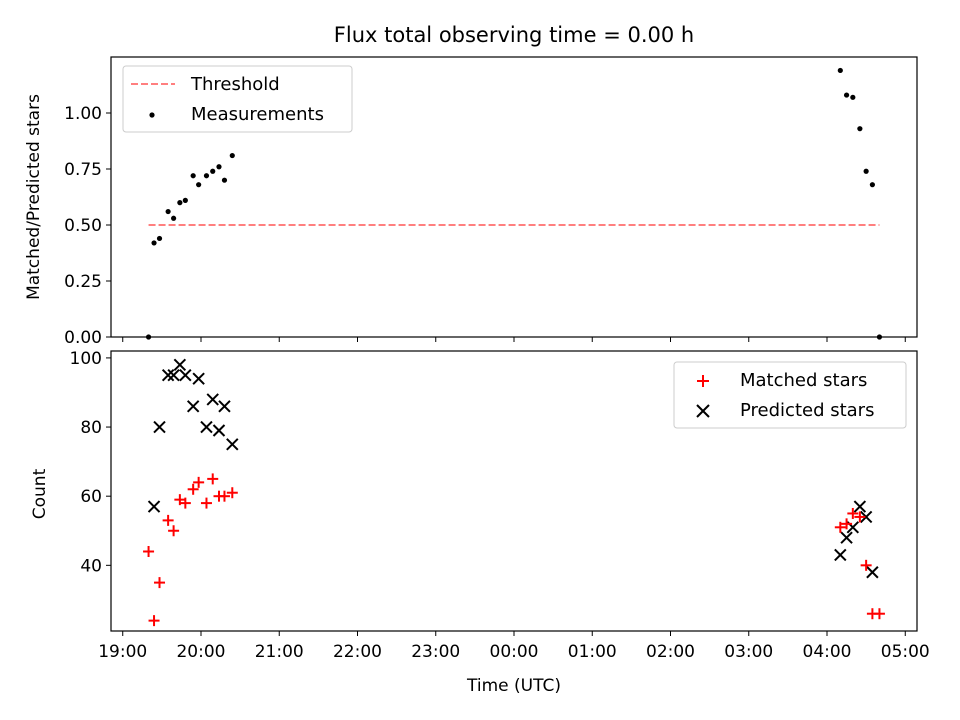  What do you see at coordinates (34, 197) in the screenshot?
I see `top-y-axis-label: Matched/Predicted stars` at bounding box center [34, 197].